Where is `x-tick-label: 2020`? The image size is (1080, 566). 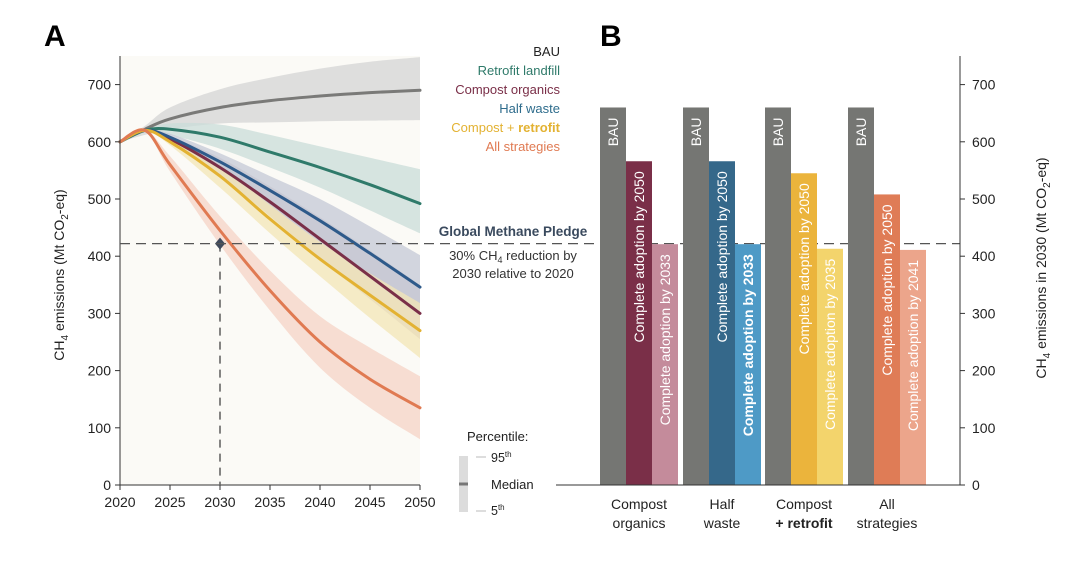
x-tick-label: 2020 is located at coordinates (119, 502).